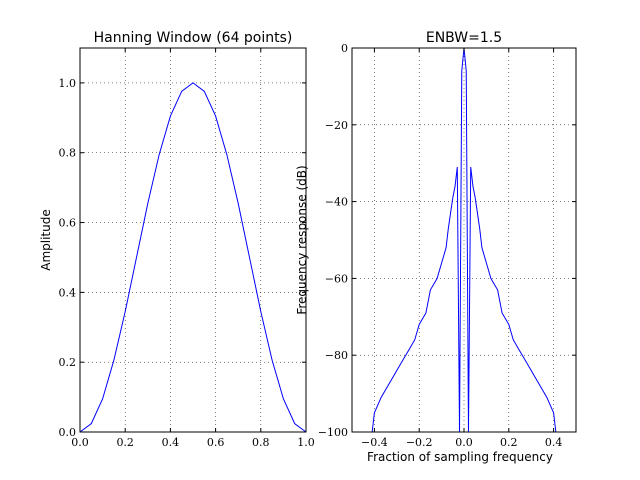  Describe the element at coordinates (554, 442) in the screenshot. I see `frequency-x-tick-label: 0.4` at that location.